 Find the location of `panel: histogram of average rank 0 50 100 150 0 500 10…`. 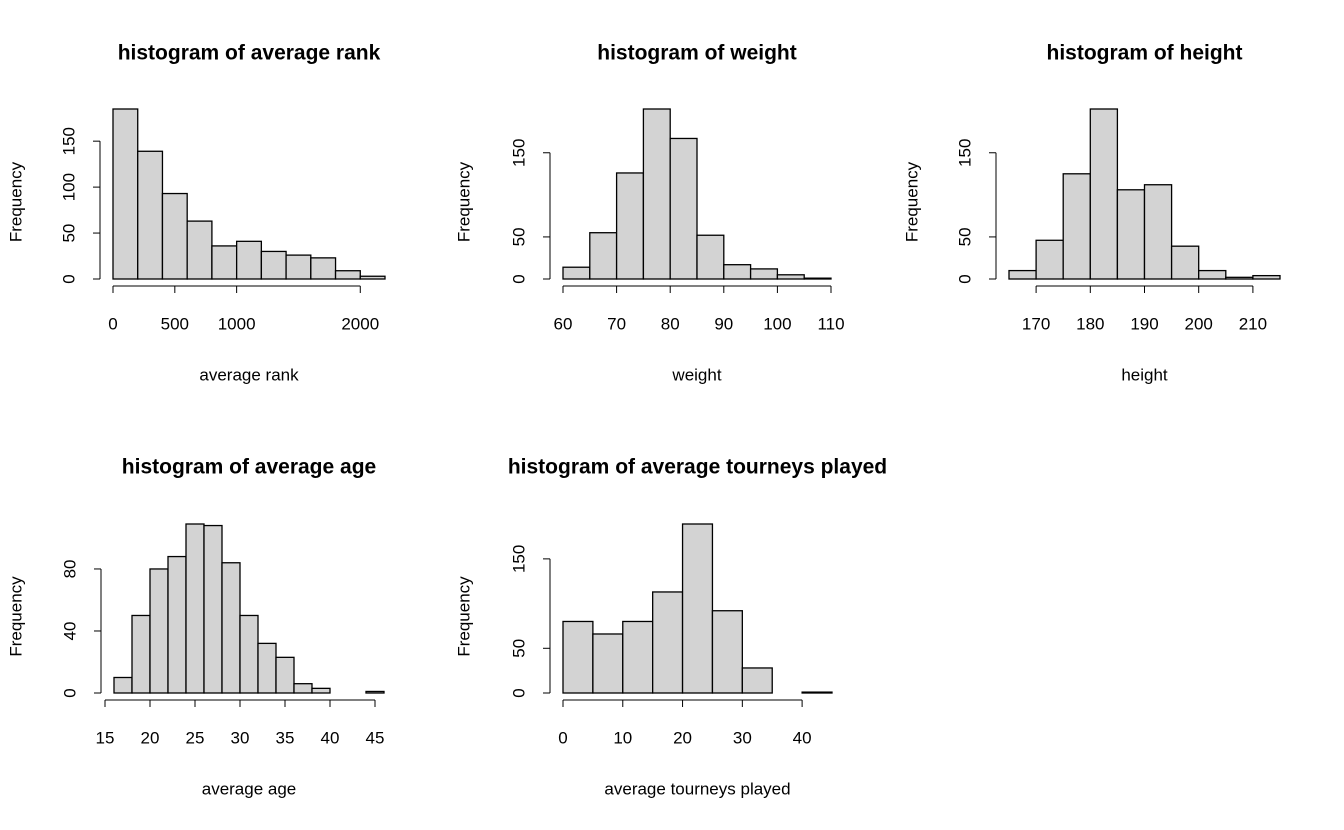

panel: histogram of average rank 0 50 100 150 0 500 10… is located at coordinates (196, 213).